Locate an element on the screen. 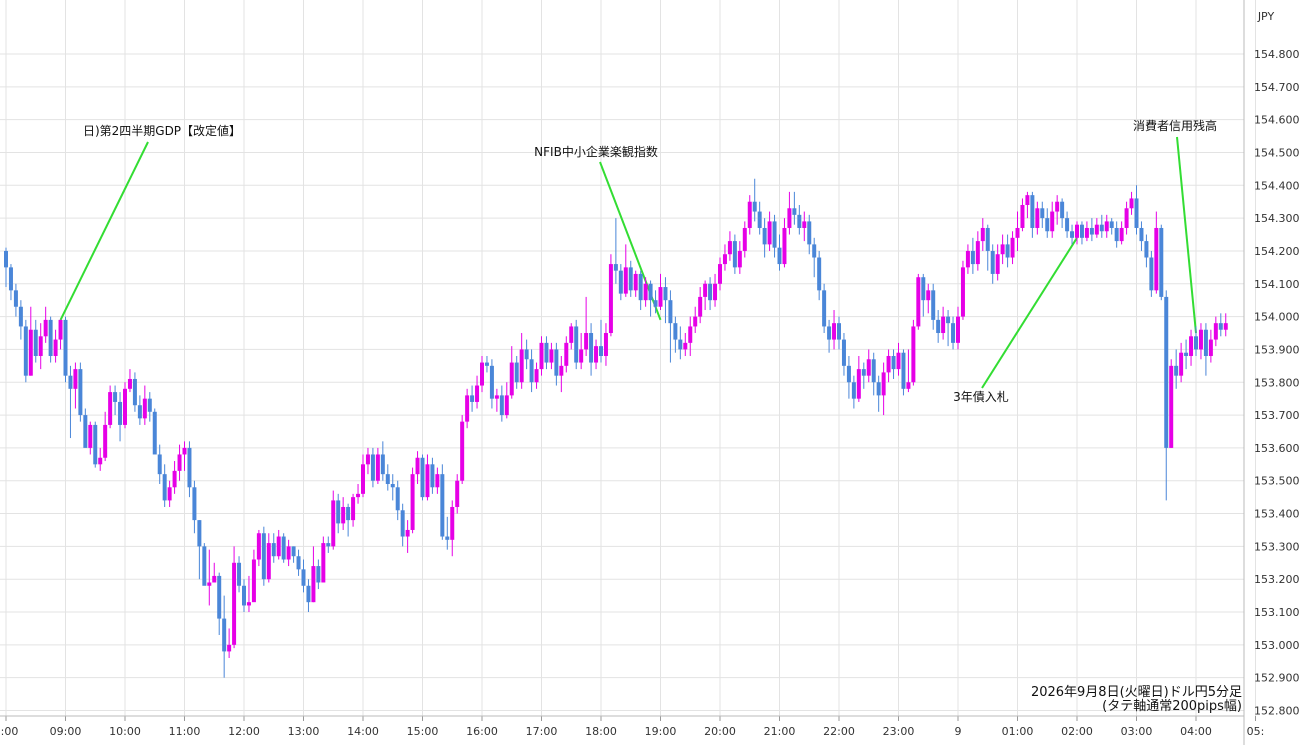 This screenshot has width=1300, height=745. chart-note-line-1: 2026年9月8日(火曜日)ドル円5分足 is located at coordinates (1136, 692).